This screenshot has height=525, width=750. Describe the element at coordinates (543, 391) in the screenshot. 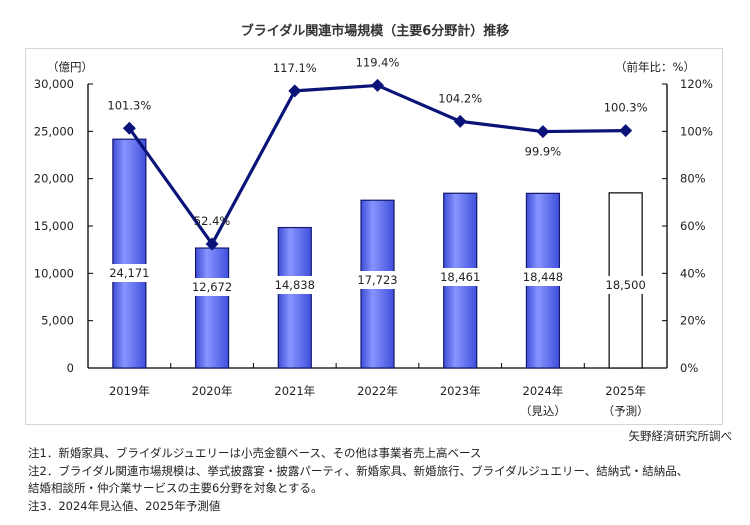

I see `x-category-label: 2024年` at that location.